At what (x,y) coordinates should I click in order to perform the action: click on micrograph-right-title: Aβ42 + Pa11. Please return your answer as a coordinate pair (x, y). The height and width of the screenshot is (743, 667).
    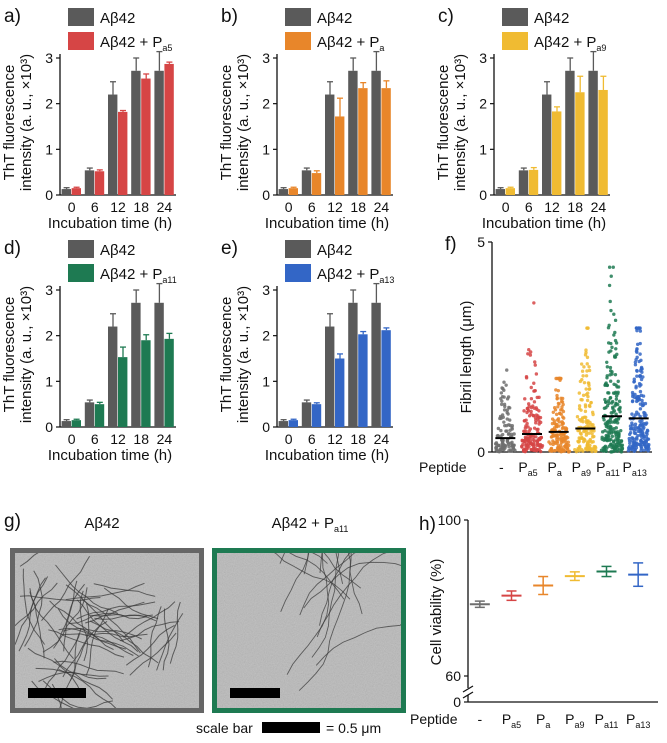
    Looking at the image, I should click on (310, 524).